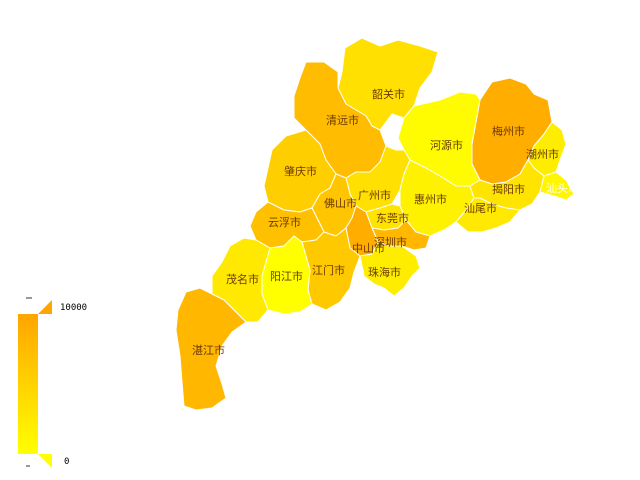  I want to click on region-zhuhai, so click(390, 269).